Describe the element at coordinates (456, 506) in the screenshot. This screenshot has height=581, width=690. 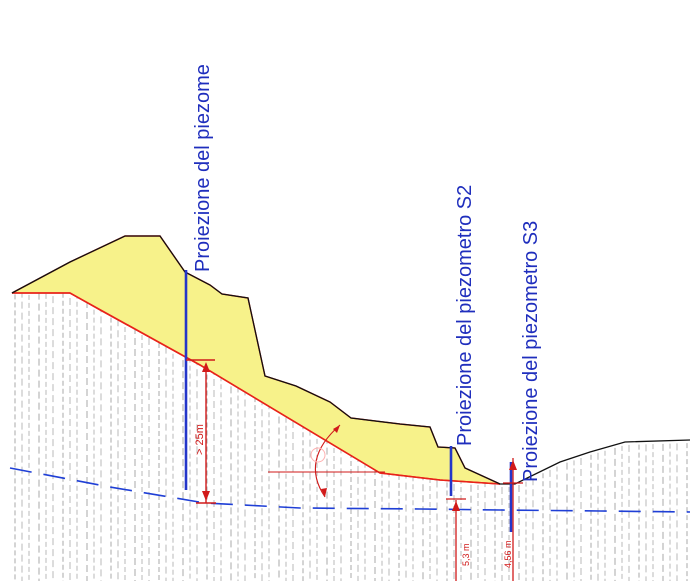
I see `depth-2-arrow-top` at that location.